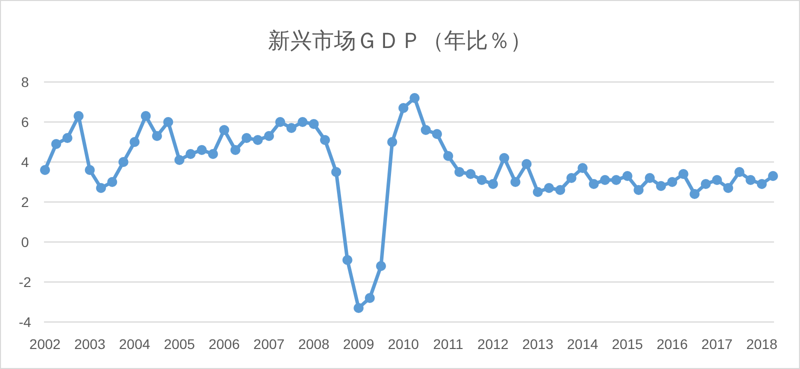  Describe the element at coordinates (45, 344) in the screenshot. I see `x-tick-label: 2002` at that location.